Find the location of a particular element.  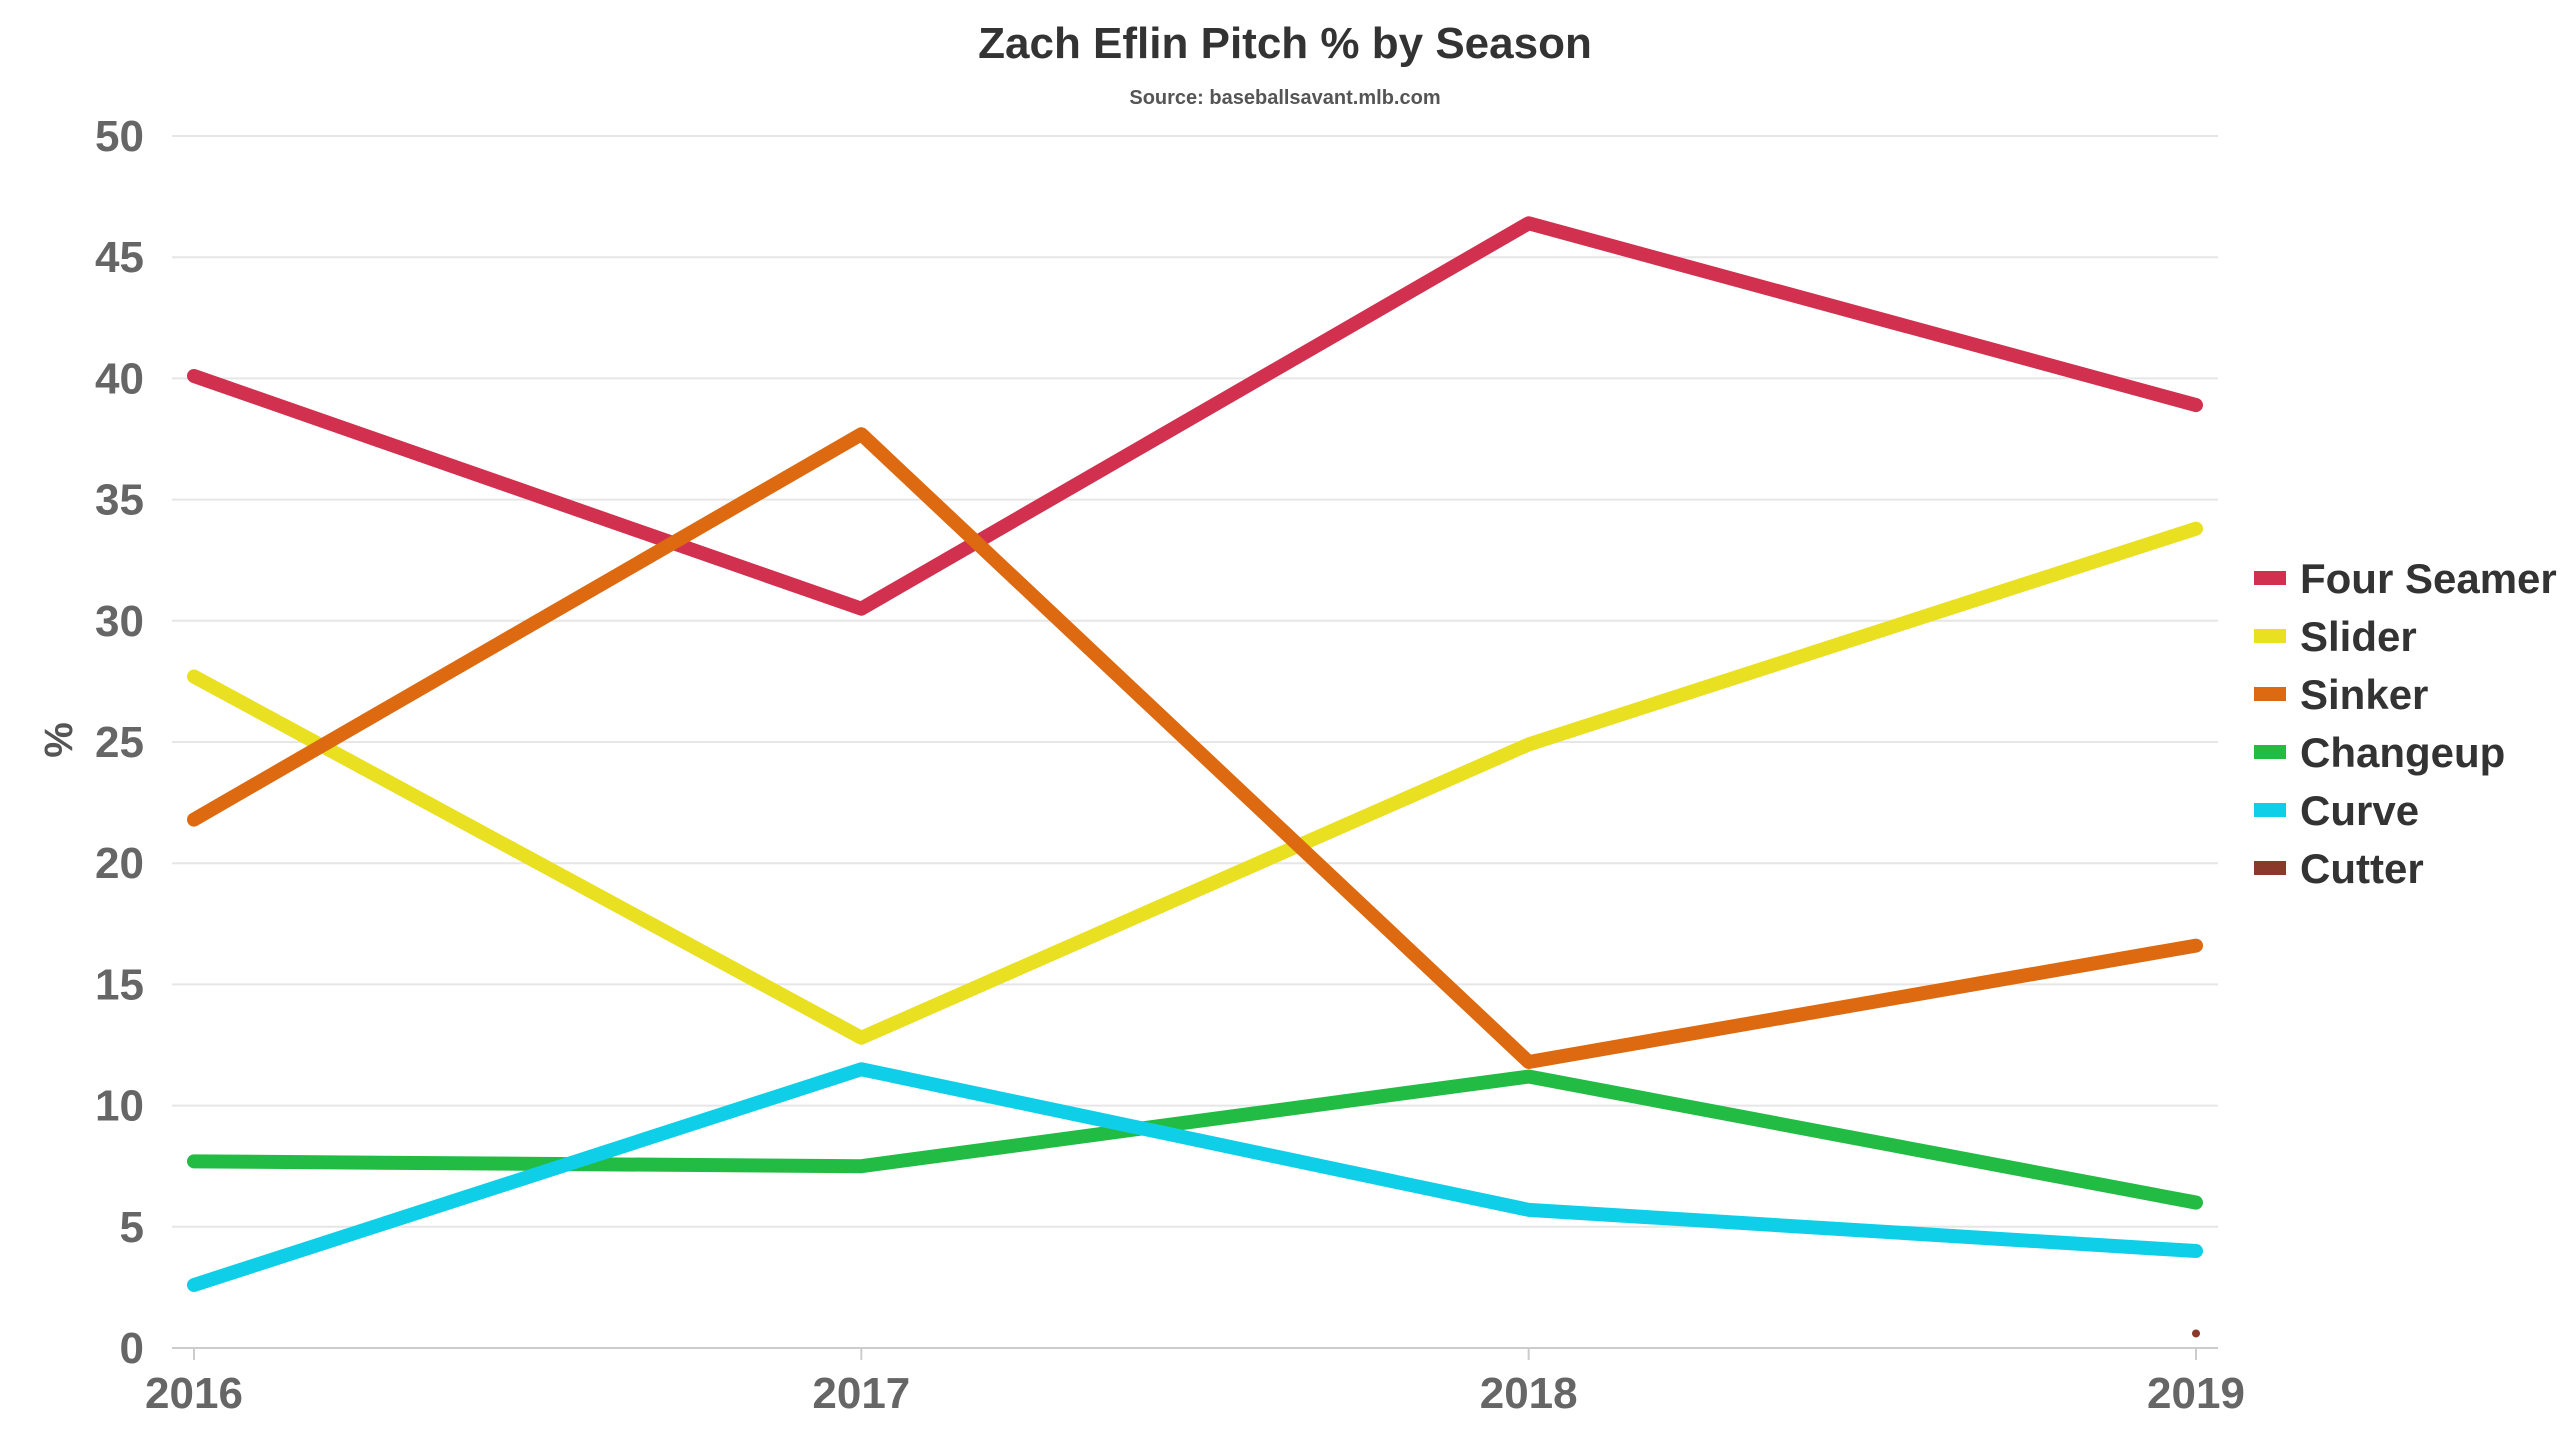

y-tick-label: 15 is located at coordinates (119, 984).